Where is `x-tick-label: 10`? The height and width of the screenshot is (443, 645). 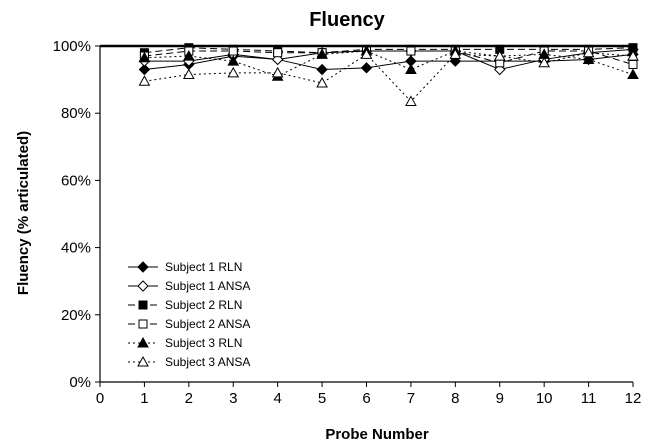
x-tick-label: 10 is located at coordinates (544, 398).